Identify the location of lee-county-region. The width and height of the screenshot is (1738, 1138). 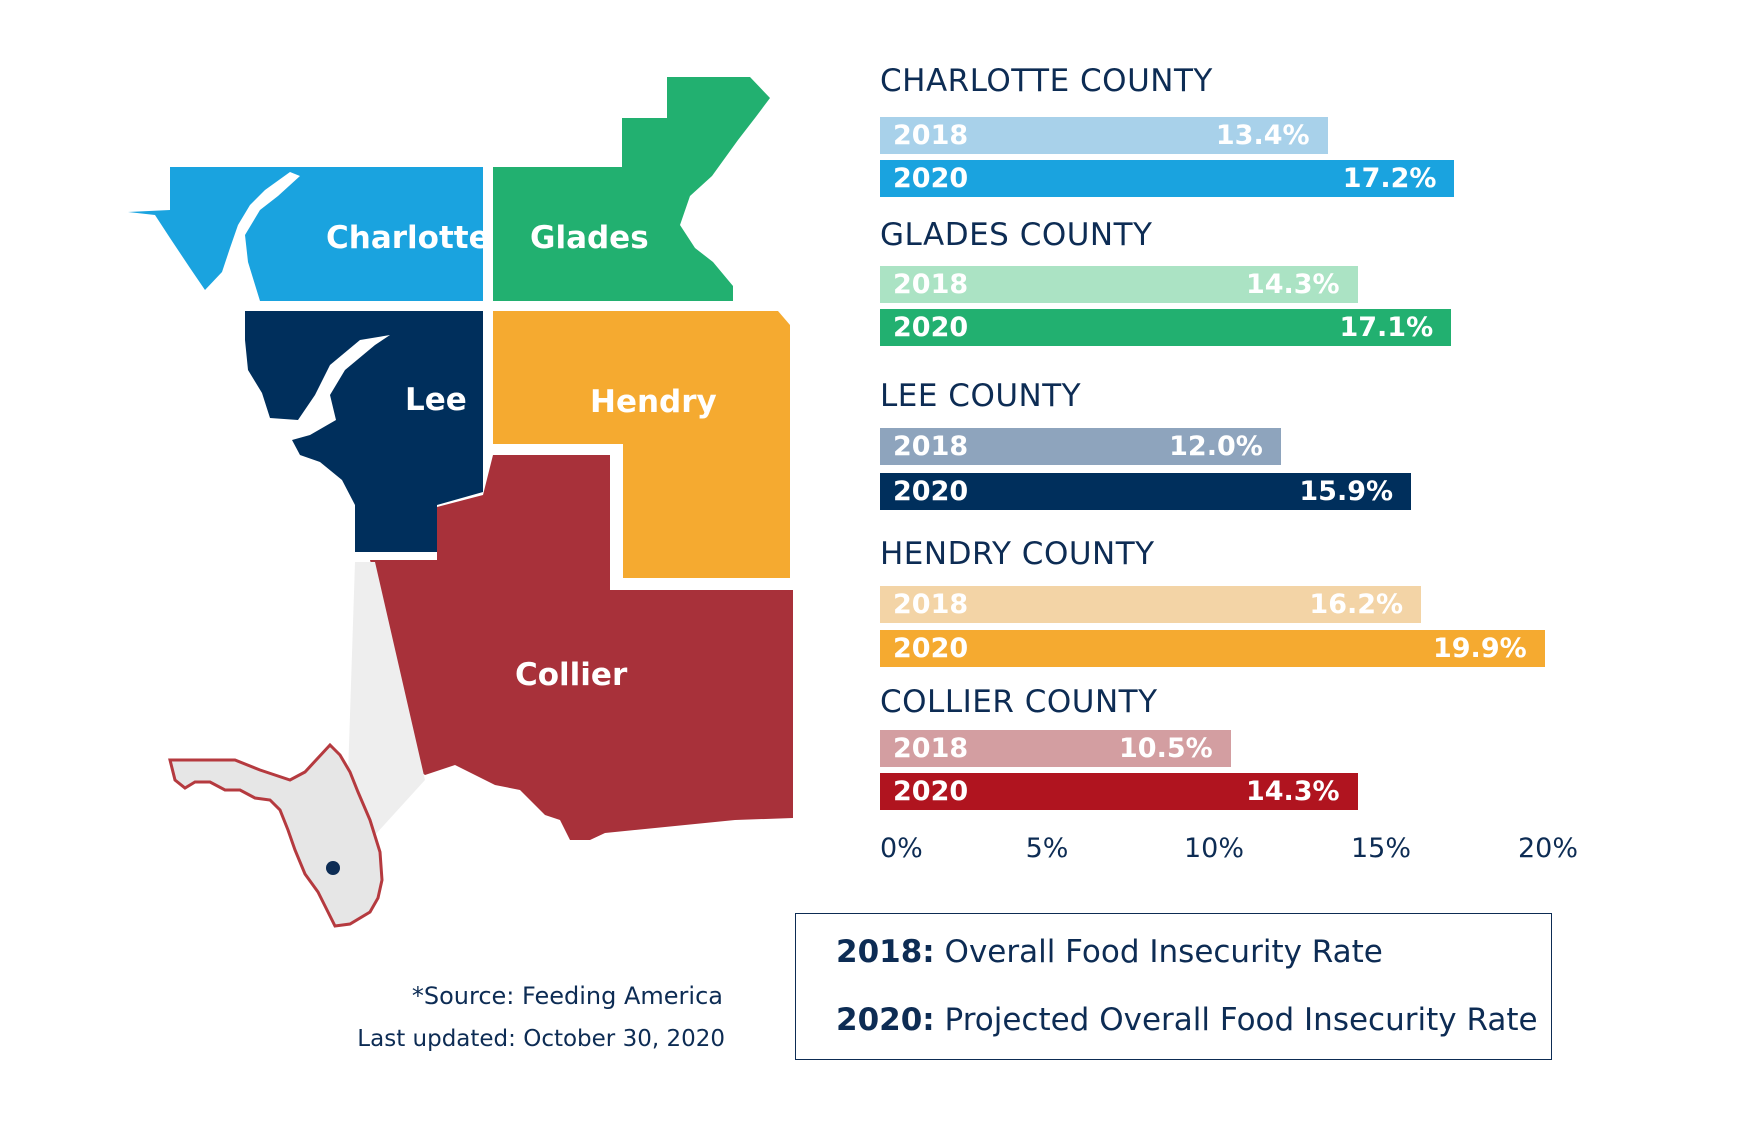
(364, 431).